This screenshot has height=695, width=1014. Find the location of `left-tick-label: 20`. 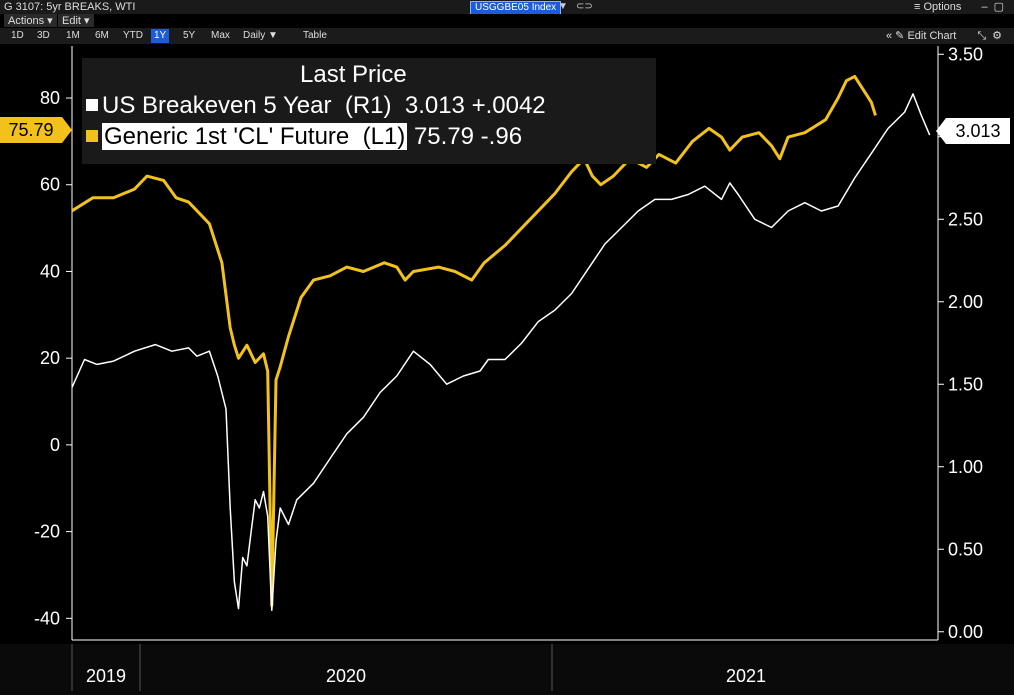

left-tick-label: 20 is located at coordinates (50, 358).